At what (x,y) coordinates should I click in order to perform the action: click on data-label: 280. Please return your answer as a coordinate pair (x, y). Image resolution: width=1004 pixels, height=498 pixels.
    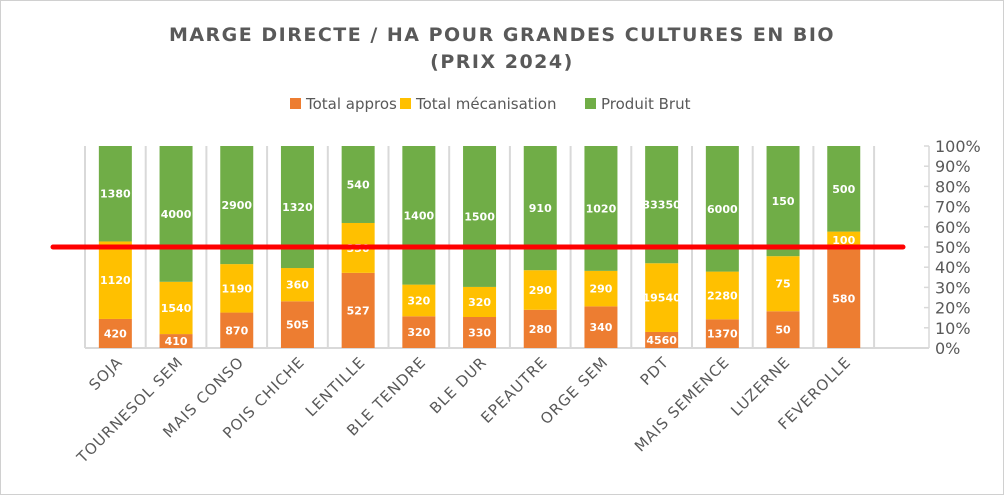
    Looking at the image, I should click on (540, 329).